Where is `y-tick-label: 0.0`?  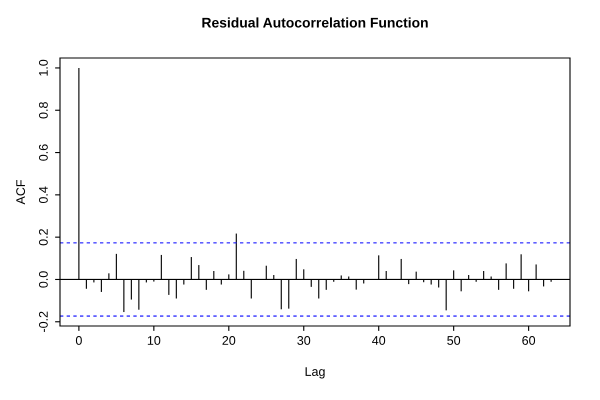 y-tick-label: 0.0 is located at coordinates (43, 279).